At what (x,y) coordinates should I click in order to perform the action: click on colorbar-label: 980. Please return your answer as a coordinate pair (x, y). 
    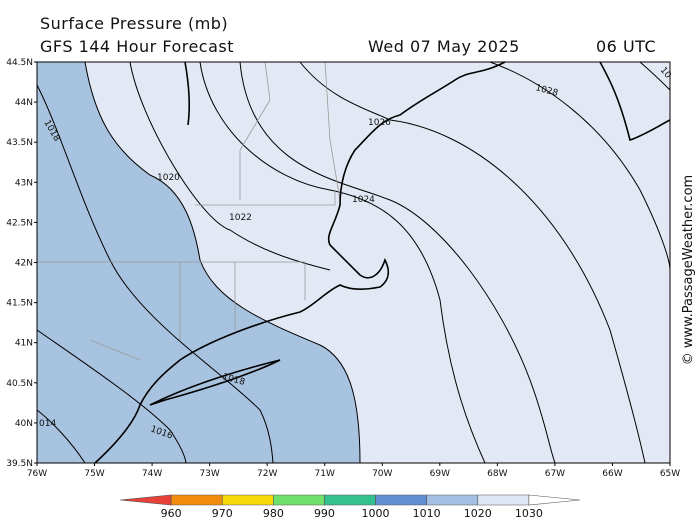
    Looking at the image, I should click on (273, 513).